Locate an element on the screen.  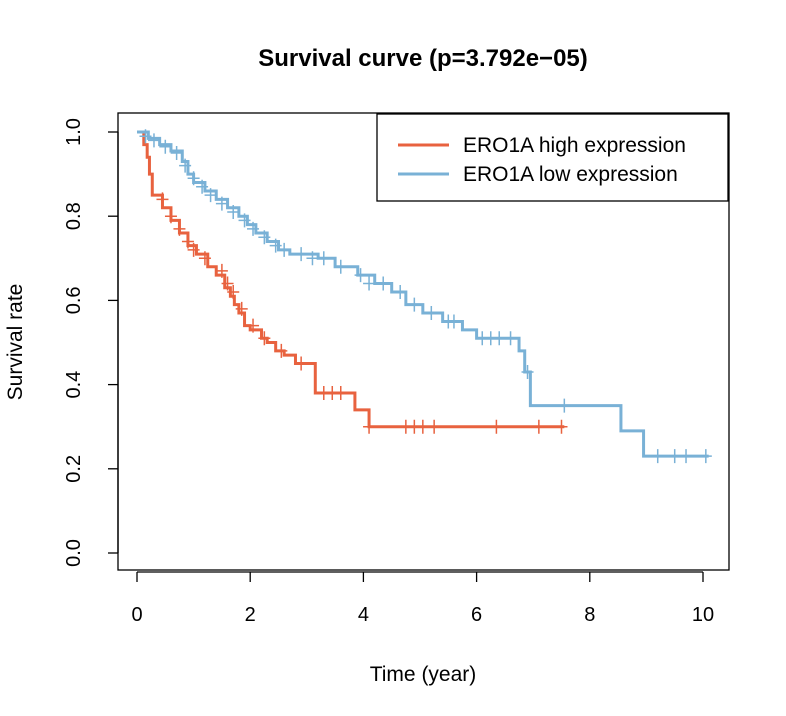
y-tick-label: 0.8 is located at coordinates (74, 216).